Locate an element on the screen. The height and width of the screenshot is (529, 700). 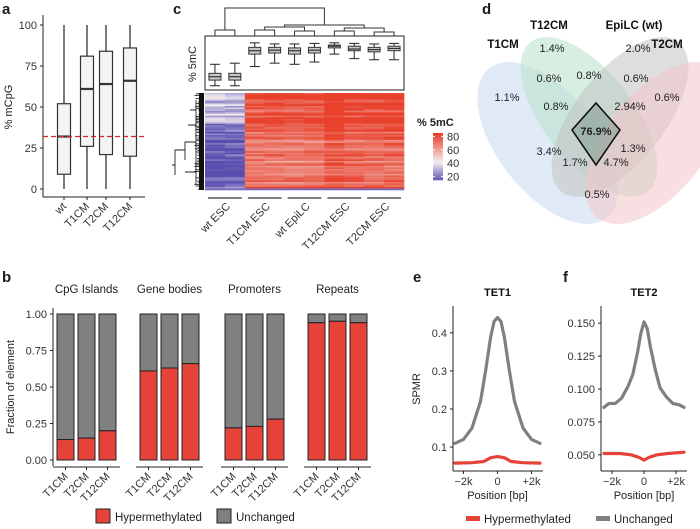
col-dendrogram is located at coordinates (304, 33).